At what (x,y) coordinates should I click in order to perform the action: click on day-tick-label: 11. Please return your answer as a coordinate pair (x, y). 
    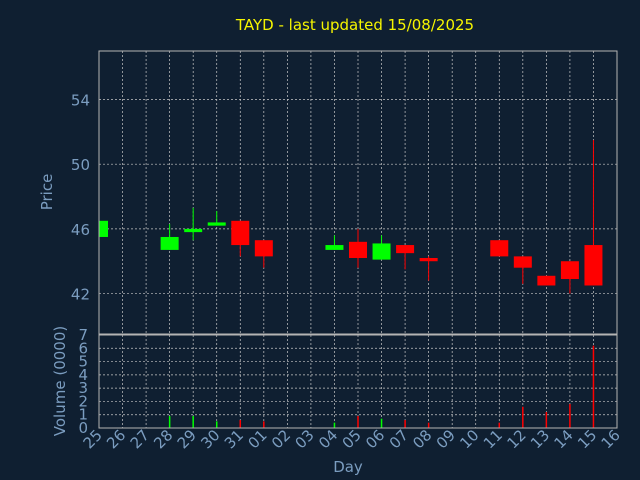
    Looking at the image, I should click on (493, 439).